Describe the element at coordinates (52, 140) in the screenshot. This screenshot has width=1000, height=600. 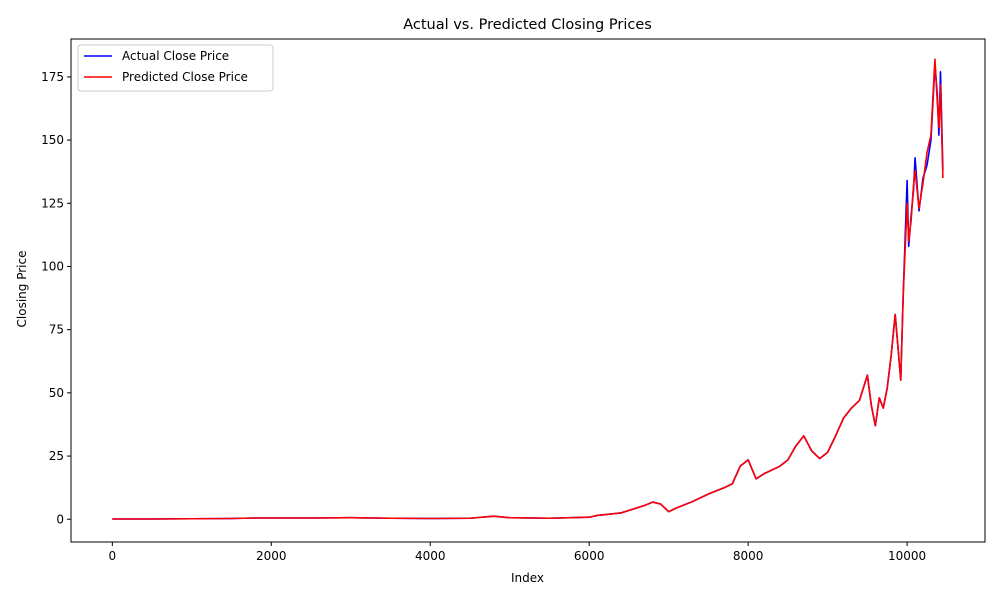
I see `y-tick-label: 150` at that location.